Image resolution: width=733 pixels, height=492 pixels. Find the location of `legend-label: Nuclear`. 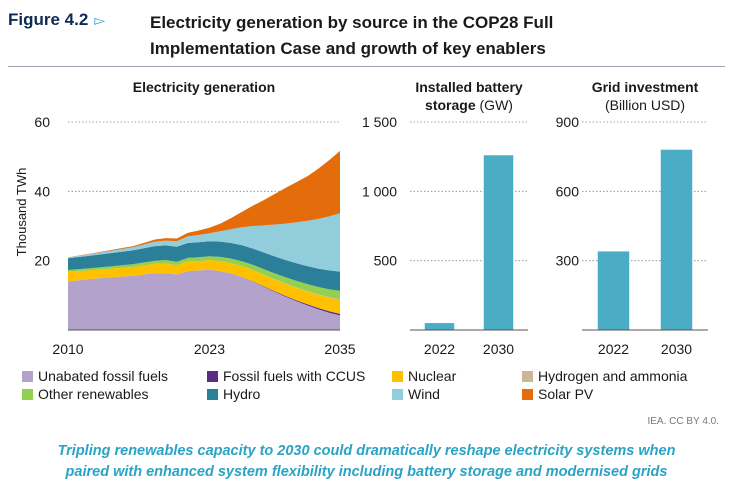

legend-label: Nuclear is located at coordinates (432, 376).